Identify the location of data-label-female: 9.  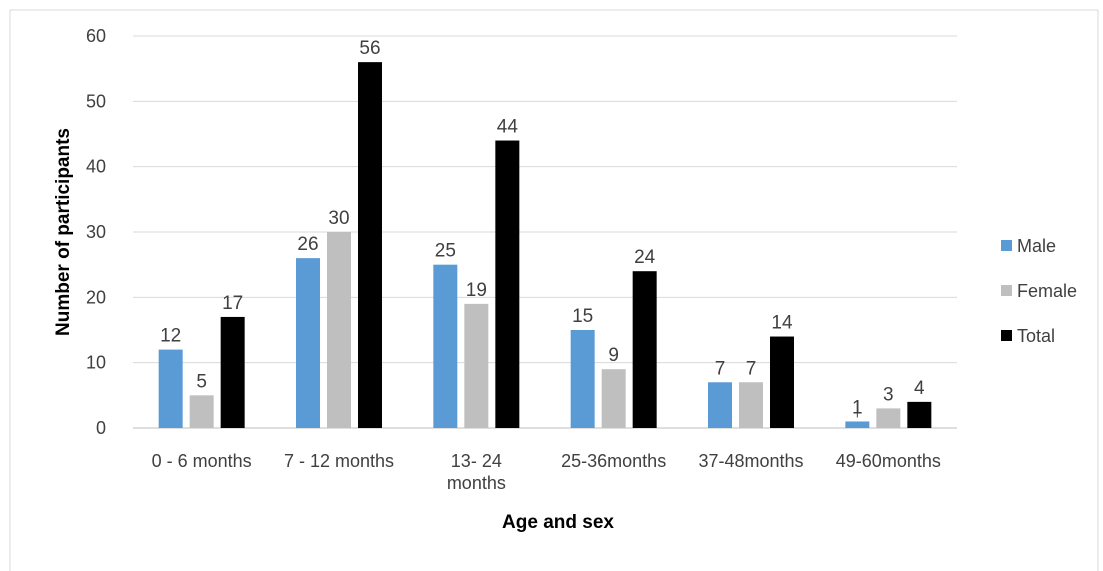
(613, 355).